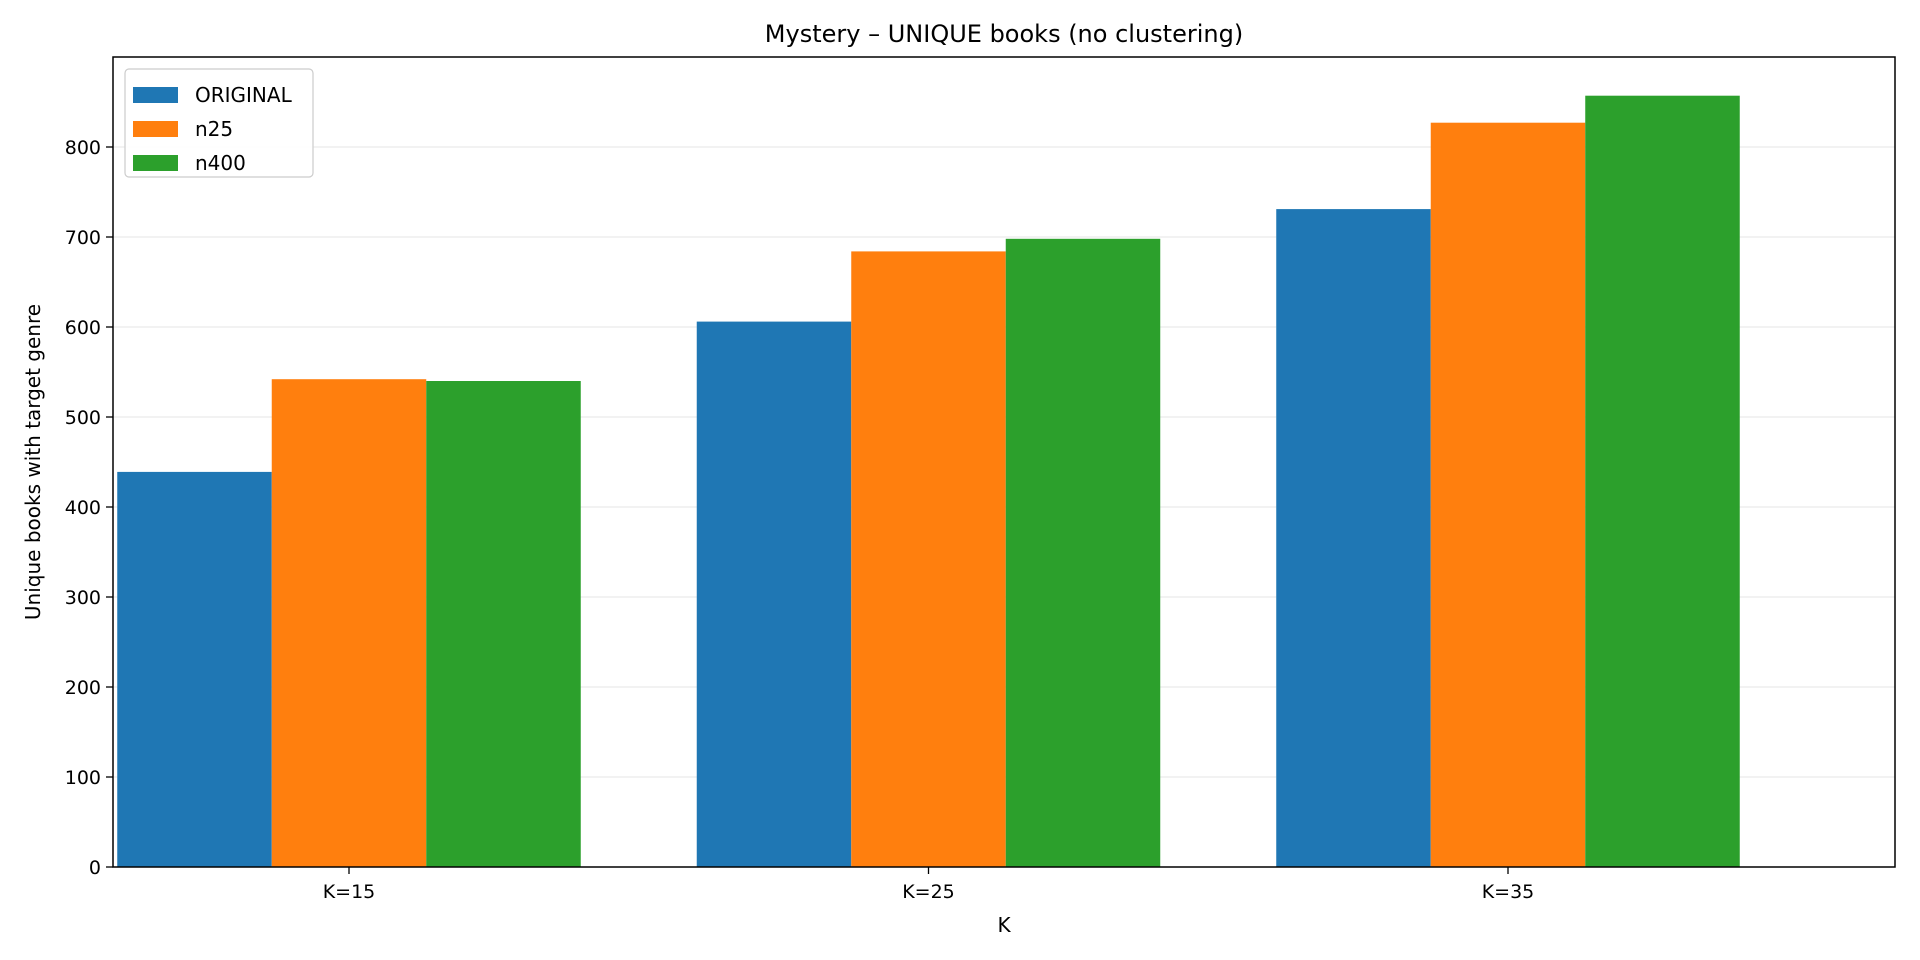  What do you see at coordinates (83, 598) in the screenshot?
I see `y-tick-label: 300` at bounding box center [83, 598].